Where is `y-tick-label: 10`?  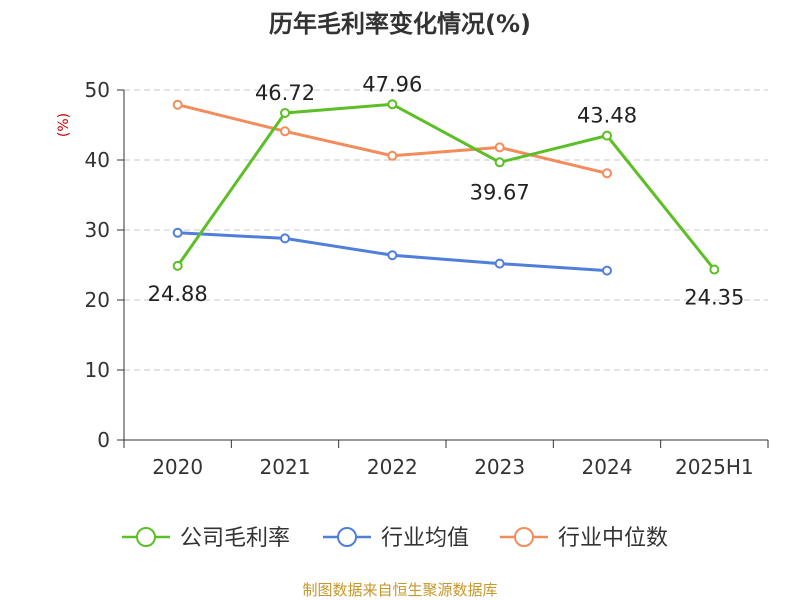
y-tick-label: 10 is located at coordinates (97, 370).